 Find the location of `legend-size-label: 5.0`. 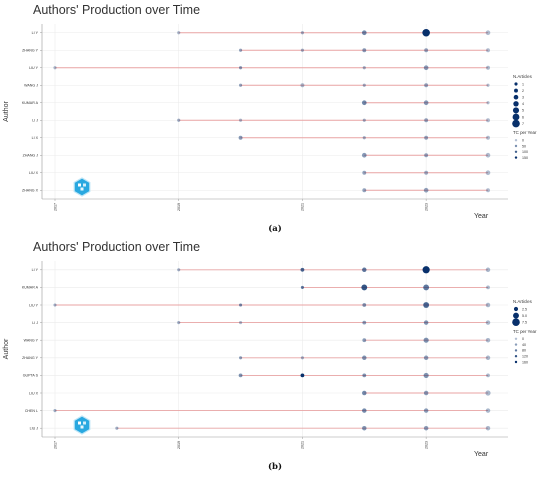

legend-size-label: 5.0 is located at coordinates (524, 316).